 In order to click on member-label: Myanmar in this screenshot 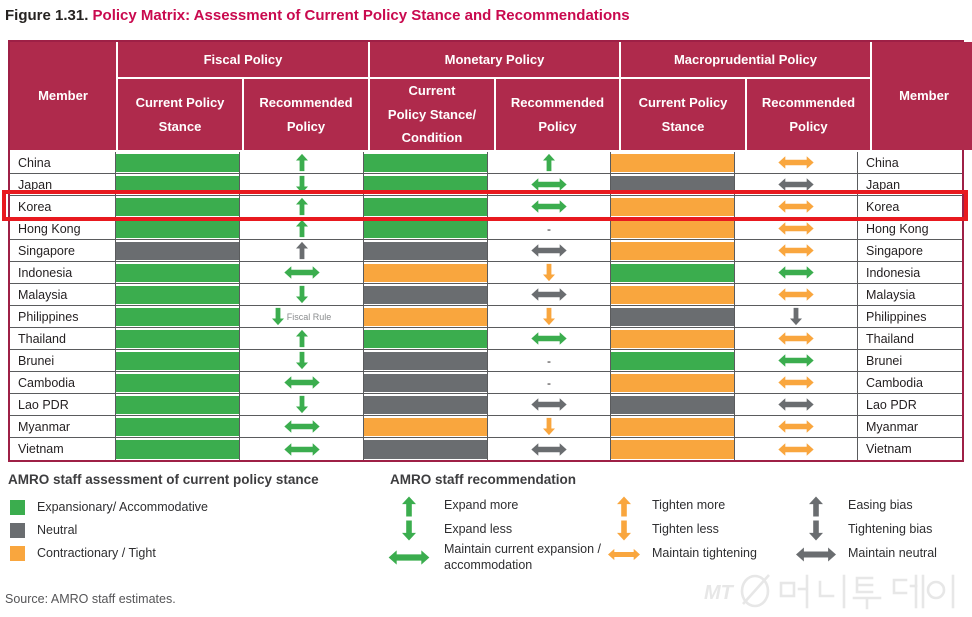, I will do `click(910, 426)`.